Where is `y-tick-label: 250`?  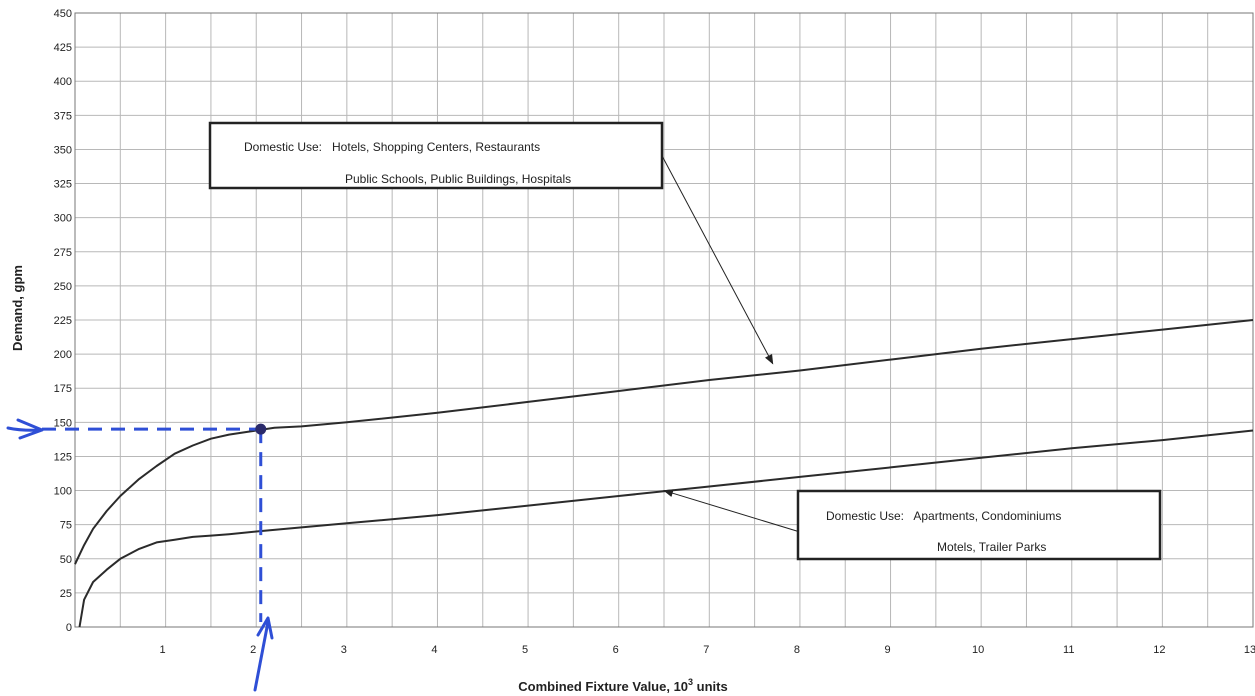
y-tick-label: 250 is located at coordinates (63, 287).